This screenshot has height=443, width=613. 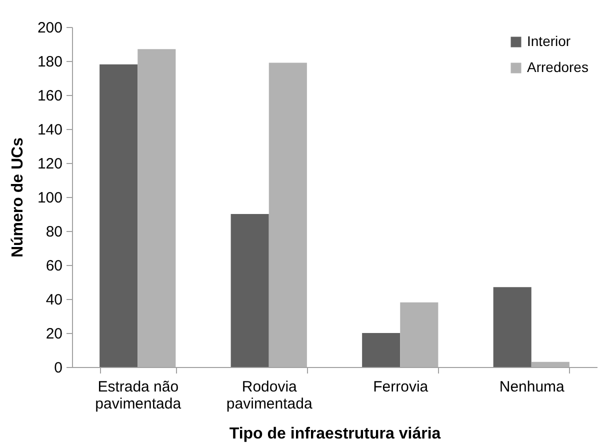 I want to click on y-tick-label: 140, so click(x=49, y=130).